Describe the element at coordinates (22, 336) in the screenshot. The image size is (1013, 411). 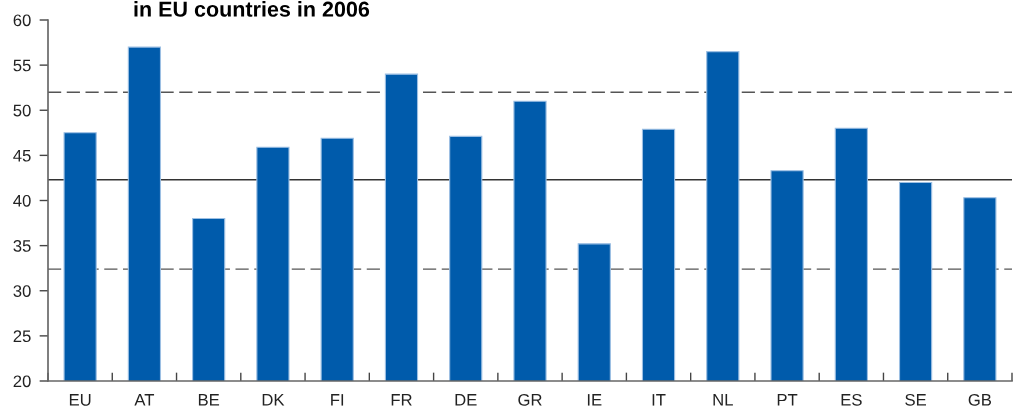
I see `y-tick-label: 25` at that location.